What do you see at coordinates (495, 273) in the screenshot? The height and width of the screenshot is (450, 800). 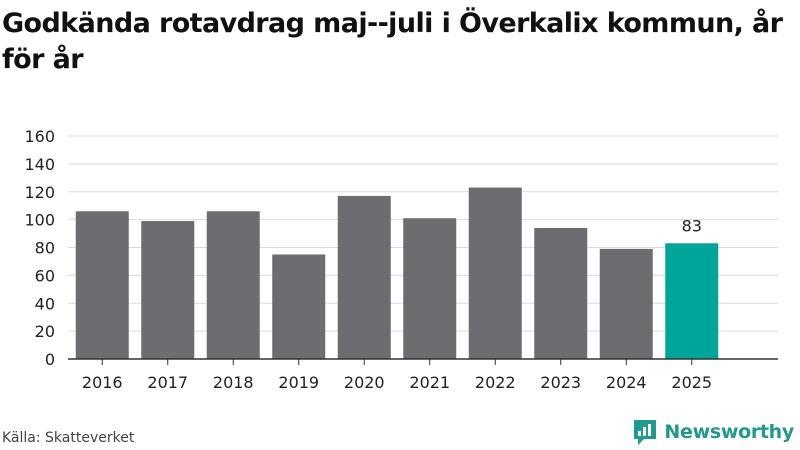 I see `bar-2022` at bounding box center [495, 273].